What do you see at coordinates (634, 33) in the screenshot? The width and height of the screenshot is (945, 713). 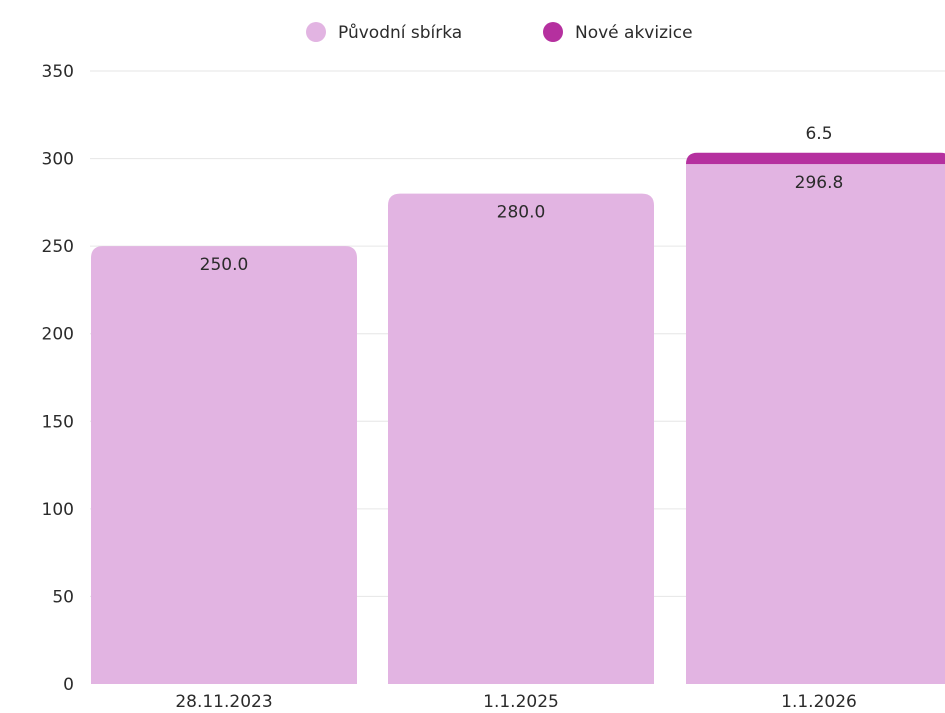 I see `legend-label: Nové akvizice` at bounding box center [634, 33].